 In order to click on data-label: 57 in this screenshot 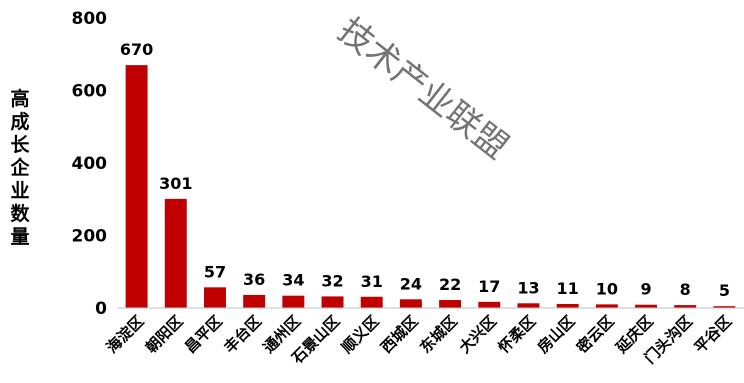, I will do `click(215, 271)`.